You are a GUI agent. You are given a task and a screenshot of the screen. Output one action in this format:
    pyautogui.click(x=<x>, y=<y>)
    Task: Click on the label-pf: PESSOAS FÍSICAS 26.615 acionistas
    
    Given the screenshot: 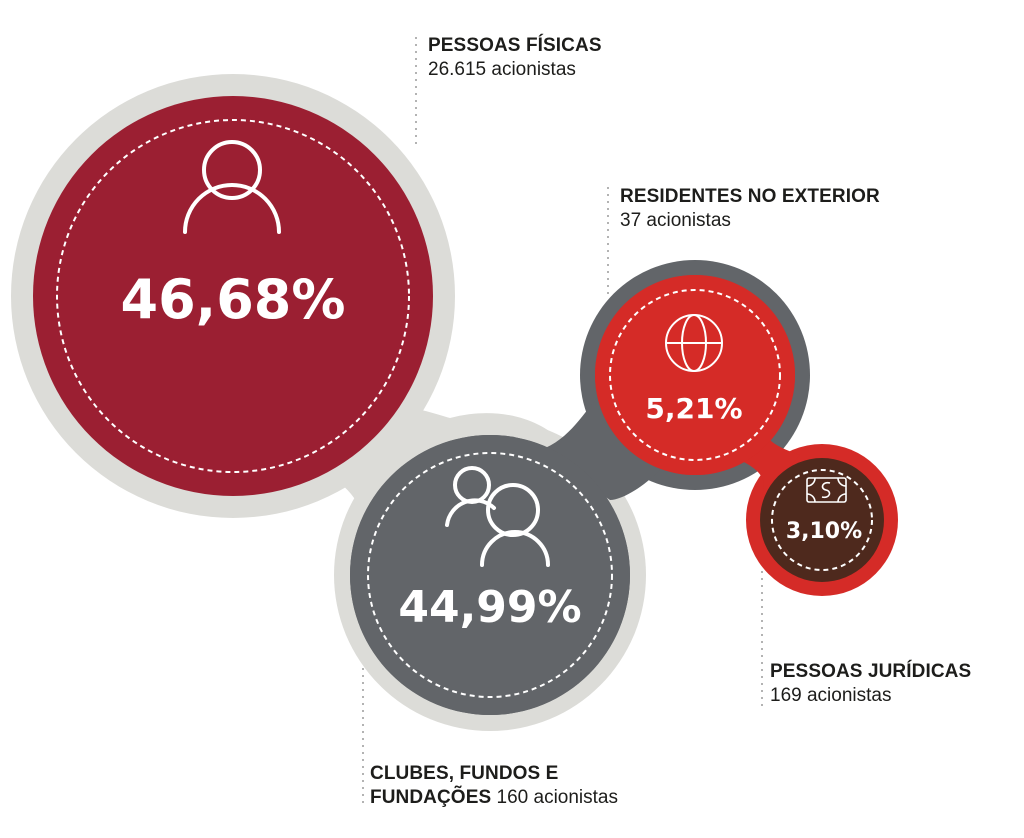 What is the action you would take?
    pyautogui.click(x=515, y=58)
    